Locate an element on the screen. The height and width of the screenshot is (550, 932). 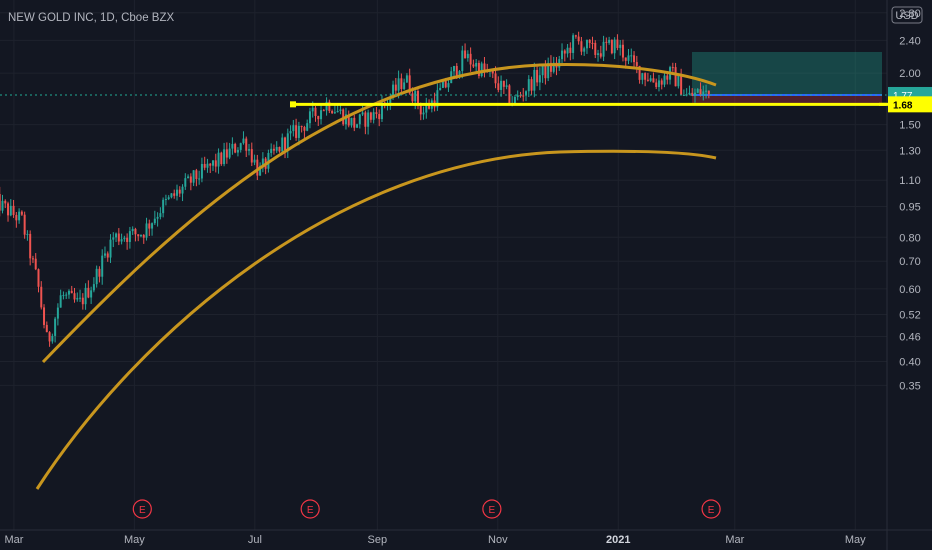
currency-badge: USD is located at coordinates (907, 15).